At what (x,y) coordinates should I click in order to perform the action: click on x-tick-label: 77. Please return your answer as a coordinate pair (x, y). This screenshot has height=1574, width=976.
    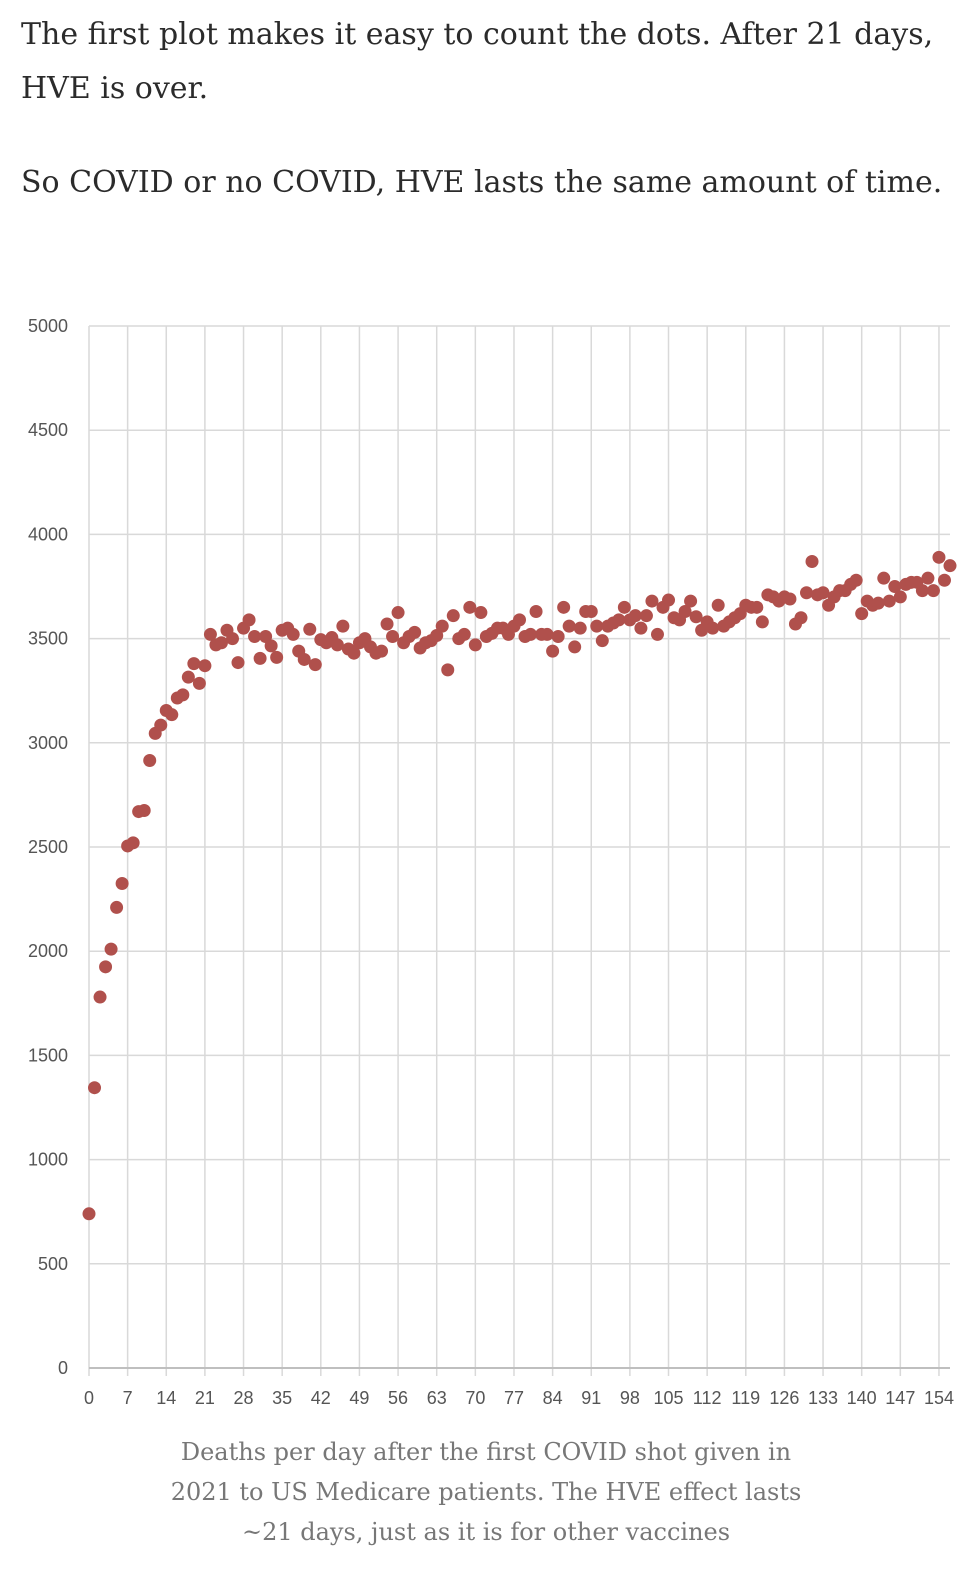
    Looking at the image, I should click on (514, 1398).